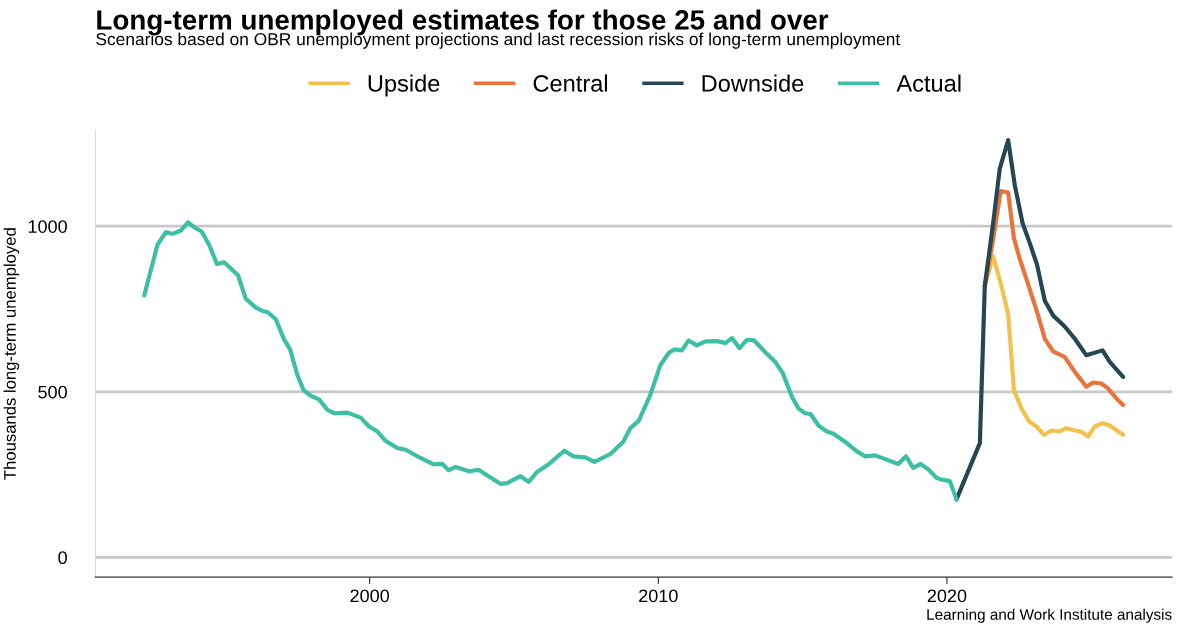 This screenshot has height=626, width=1178. I want to click on legend-label: Downside, so click(753, 83).